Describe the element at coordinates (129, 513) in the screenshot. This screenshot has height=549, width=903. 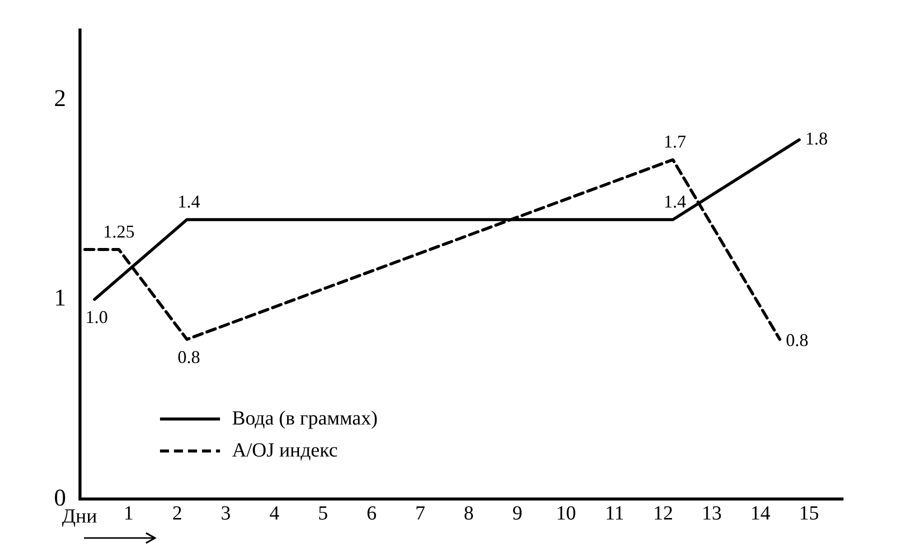
I see `x-tick-label: 1` at that location.